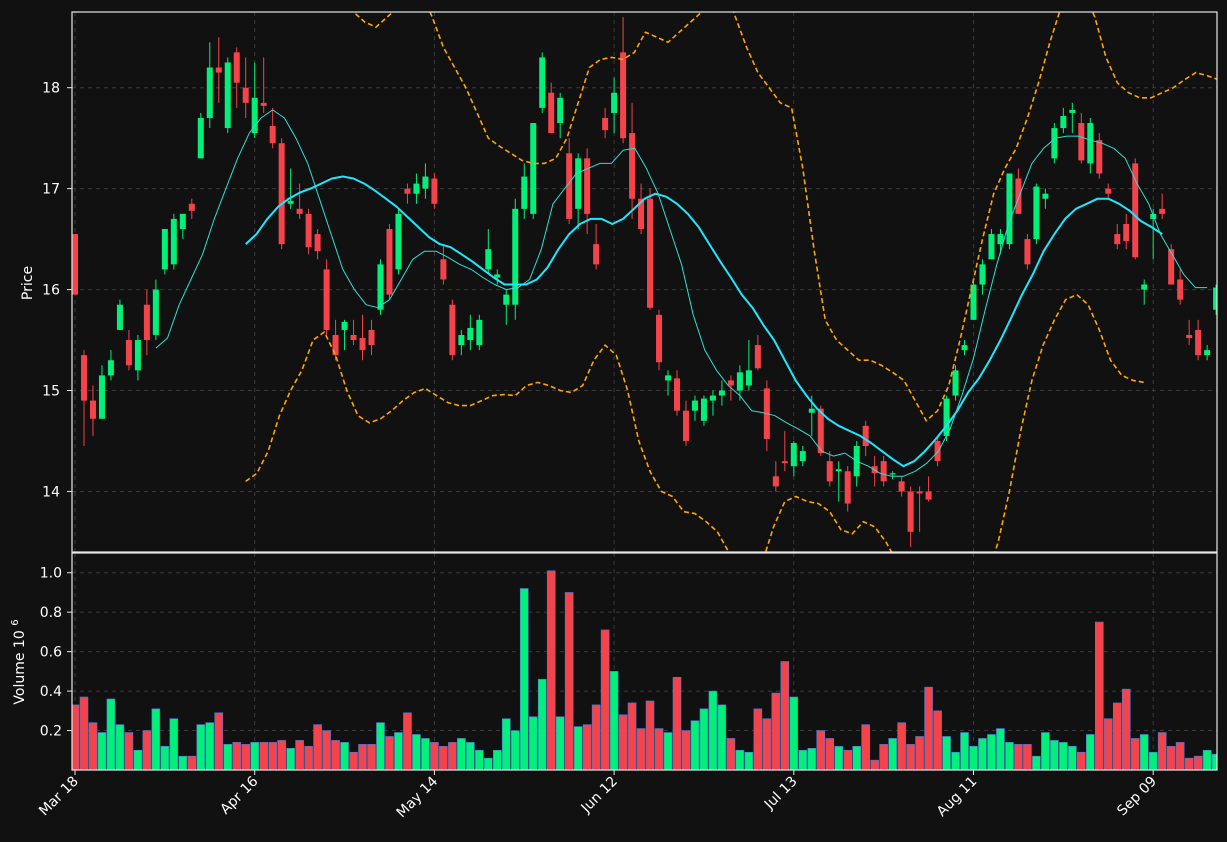 This screenshot has height=842, width=1227. I want to click on price-tick-label: 17, so click(51, 190).